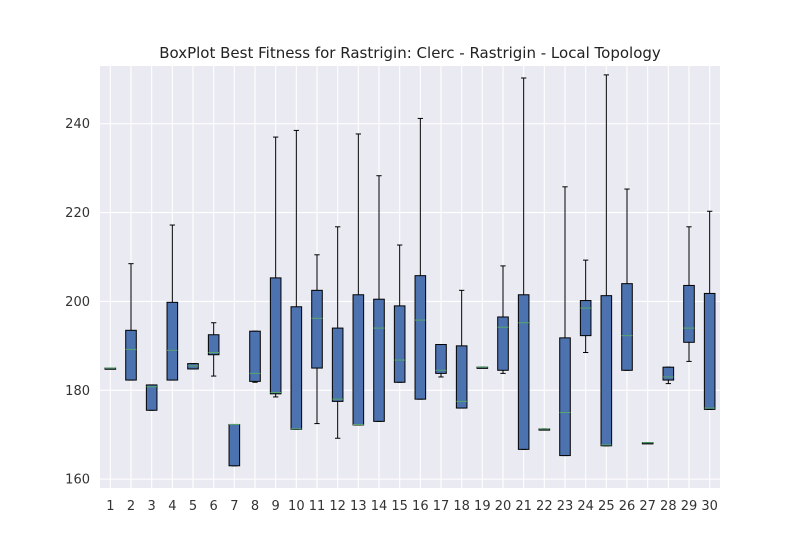 This screenshot has height=550, width=800. What do you see at coordinates (193, 506) in the screenshot?
I see `x-tick-label: 5` at bounding box center [193, 506].